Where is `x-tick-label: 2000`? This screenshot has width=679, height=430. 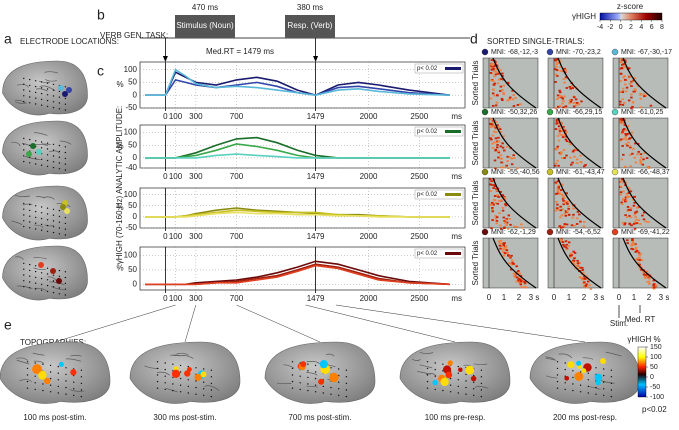 x-tick-label: 2000 is located at coordinates (369, 116).